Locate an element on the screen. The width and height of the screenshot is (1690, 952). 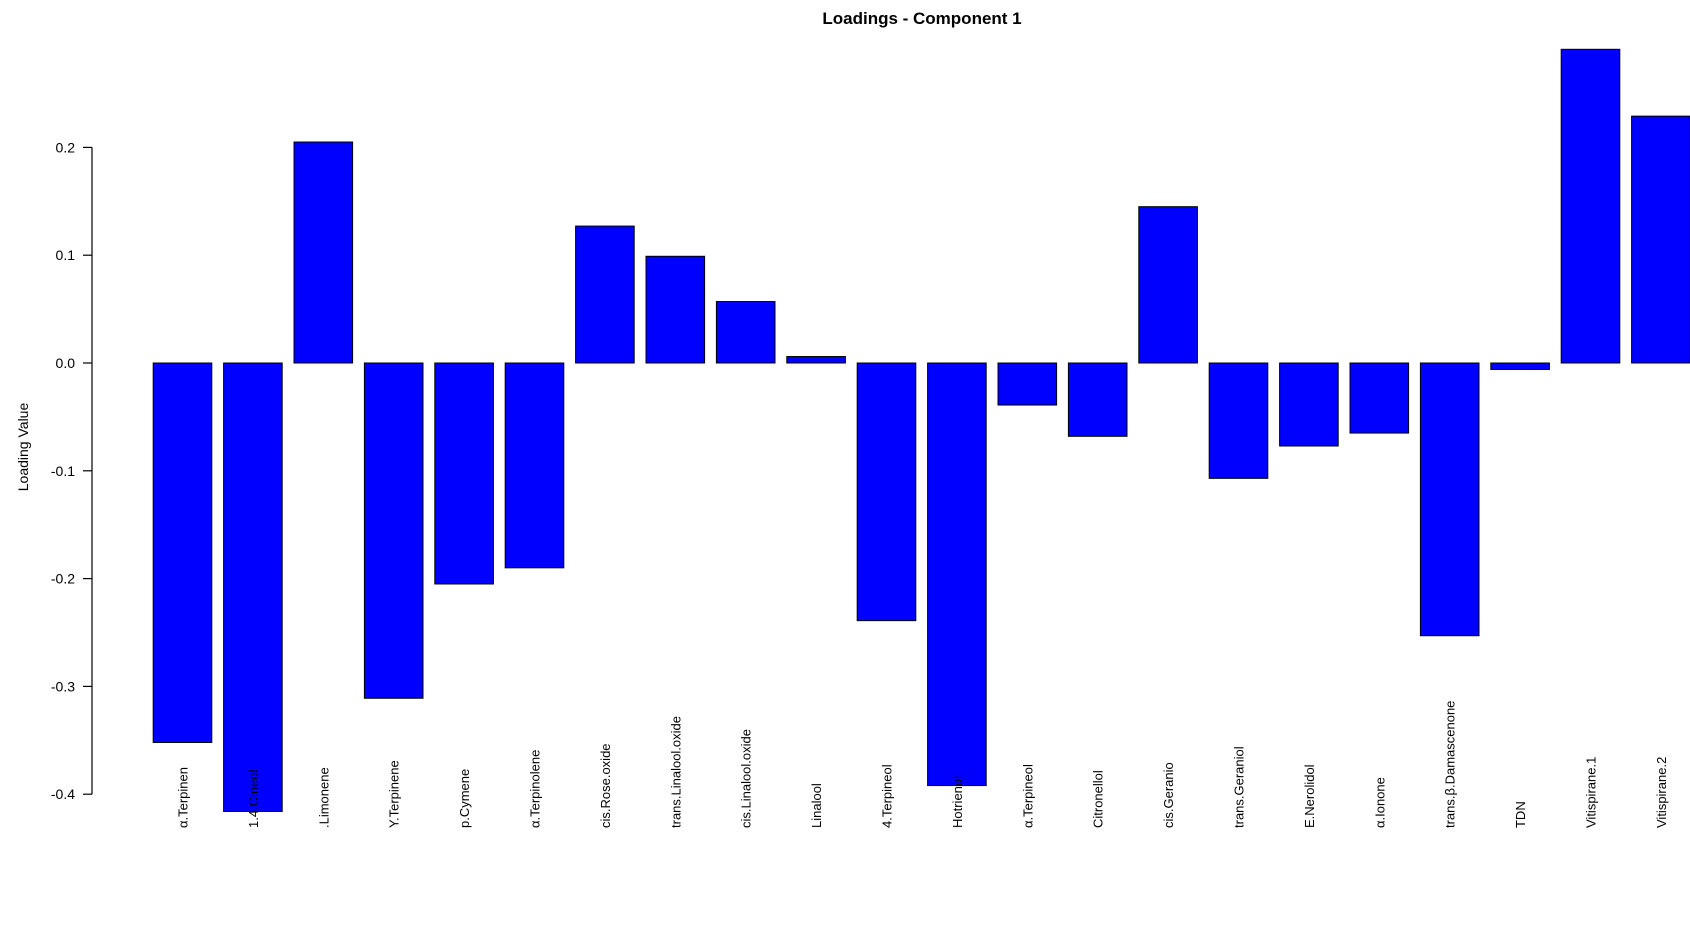
y-tick-label: 0.2 is located at coordinates (66, 147).